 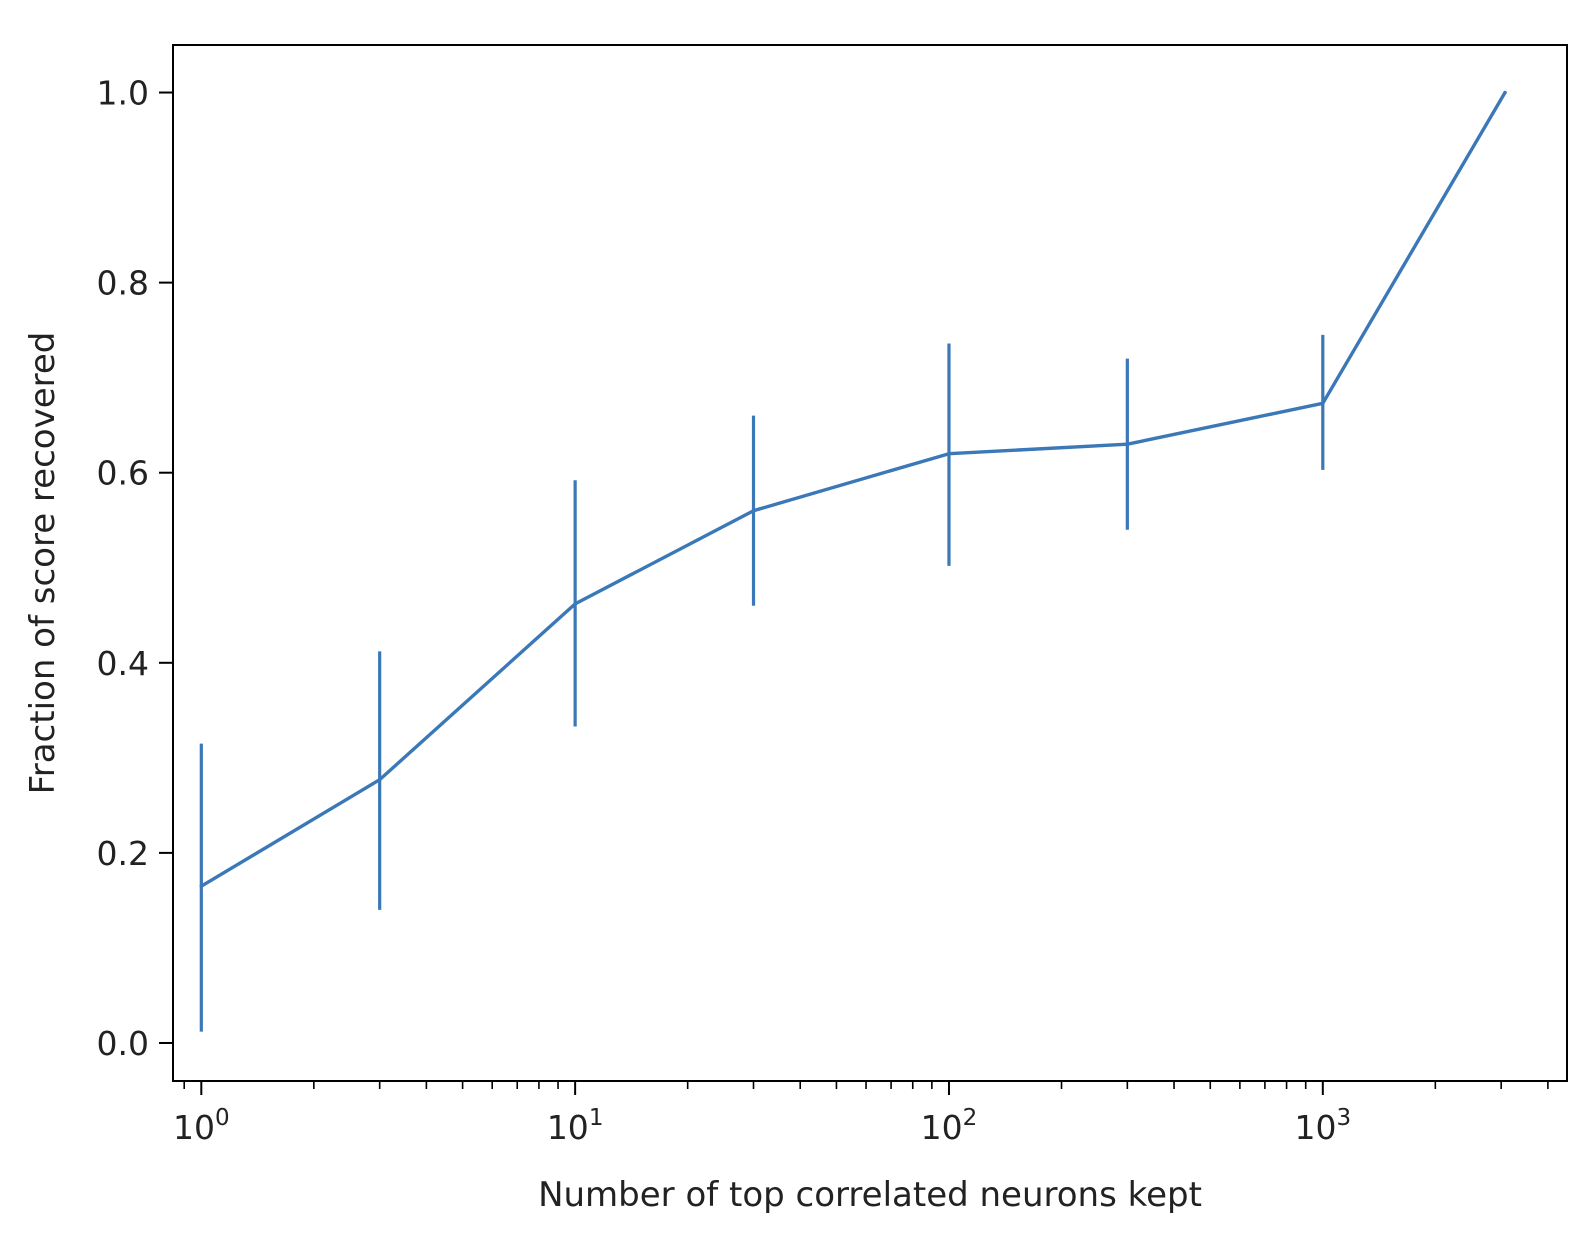 I want to click on x-axis-label: Number of top correlated neurons kept, so click(x=870, y=1195).